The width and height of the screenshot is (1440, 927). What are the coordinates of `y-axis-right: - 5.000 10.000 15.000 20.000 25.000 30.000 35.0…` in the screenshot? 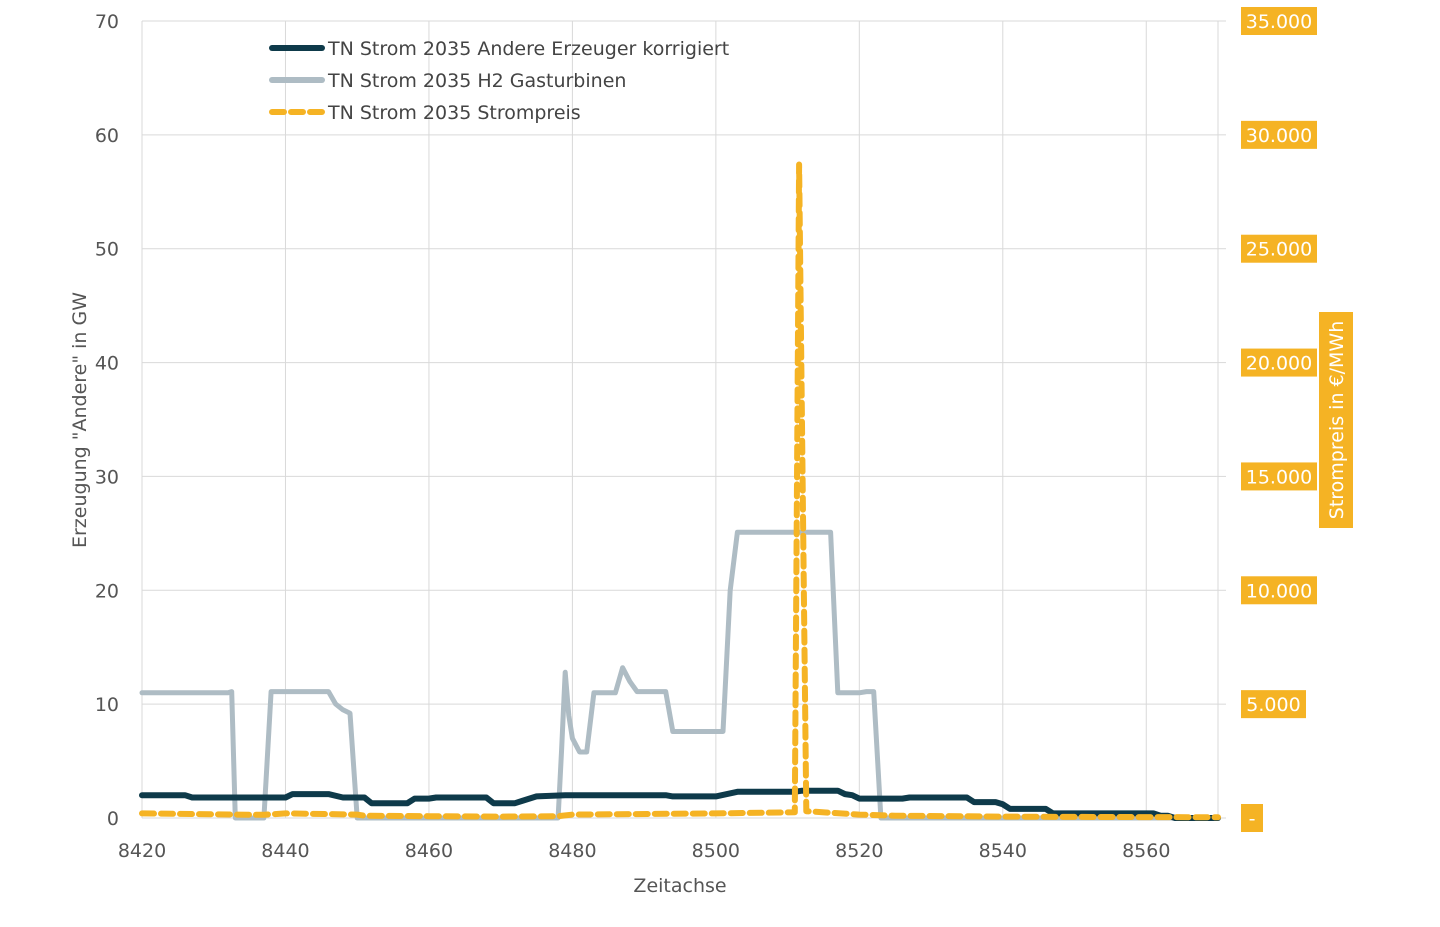 It's located at (1279, 419).